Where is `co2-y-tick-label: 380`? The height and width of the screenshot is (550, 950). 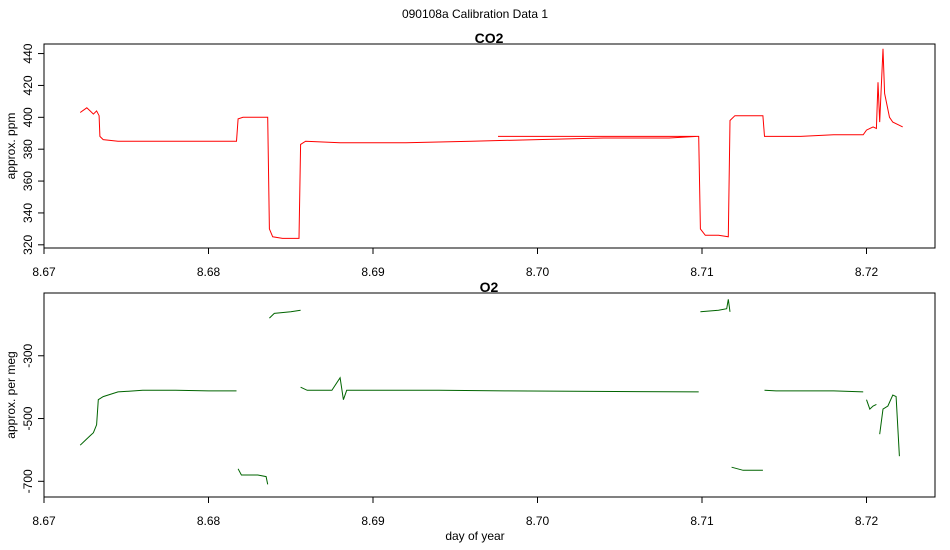
co2-y-tick-label: 380 is located at coordinates (28, 149).